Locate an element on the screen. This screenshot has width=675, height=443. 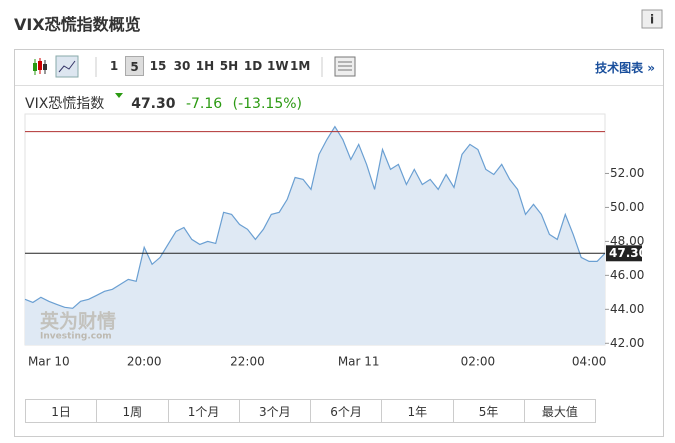
last-price-label: 47.30 is located at coordinates (628, 253).